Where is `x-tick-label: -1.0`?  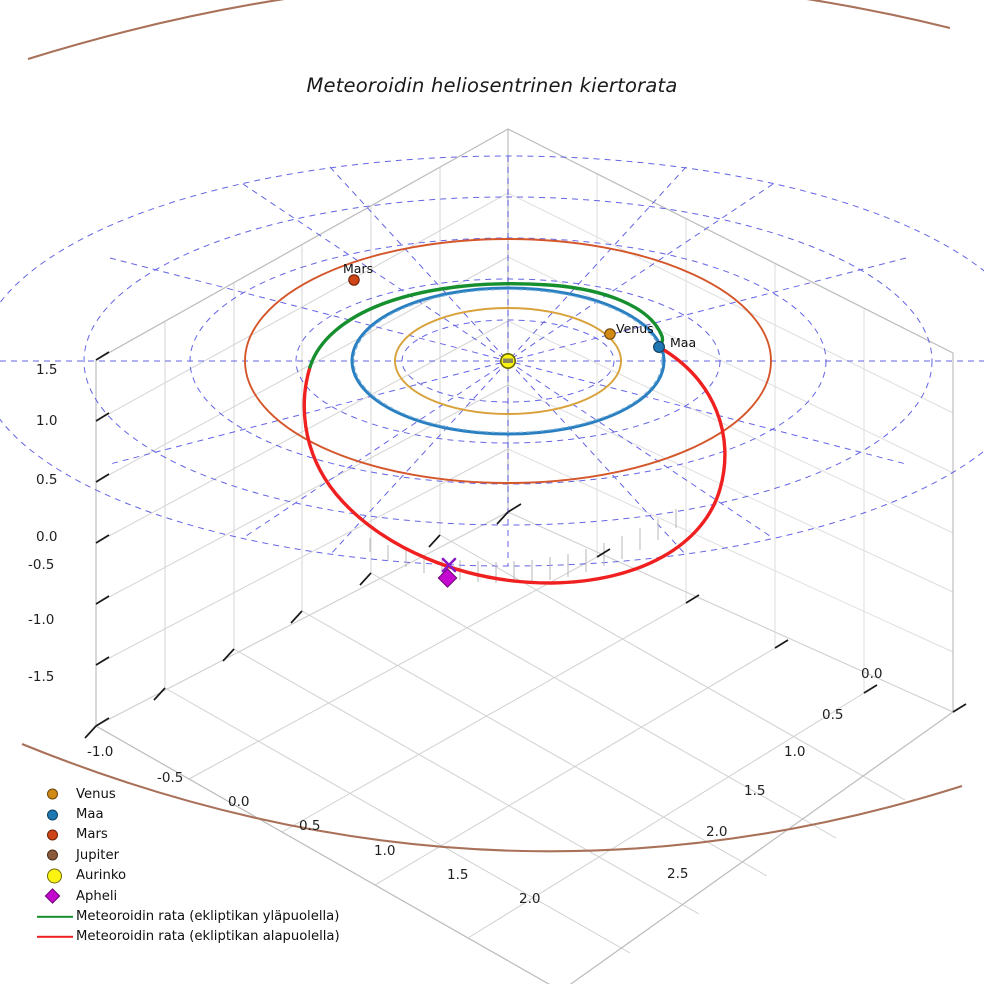 x-tick-label: -1.0 is located at coordinates (100, 752).